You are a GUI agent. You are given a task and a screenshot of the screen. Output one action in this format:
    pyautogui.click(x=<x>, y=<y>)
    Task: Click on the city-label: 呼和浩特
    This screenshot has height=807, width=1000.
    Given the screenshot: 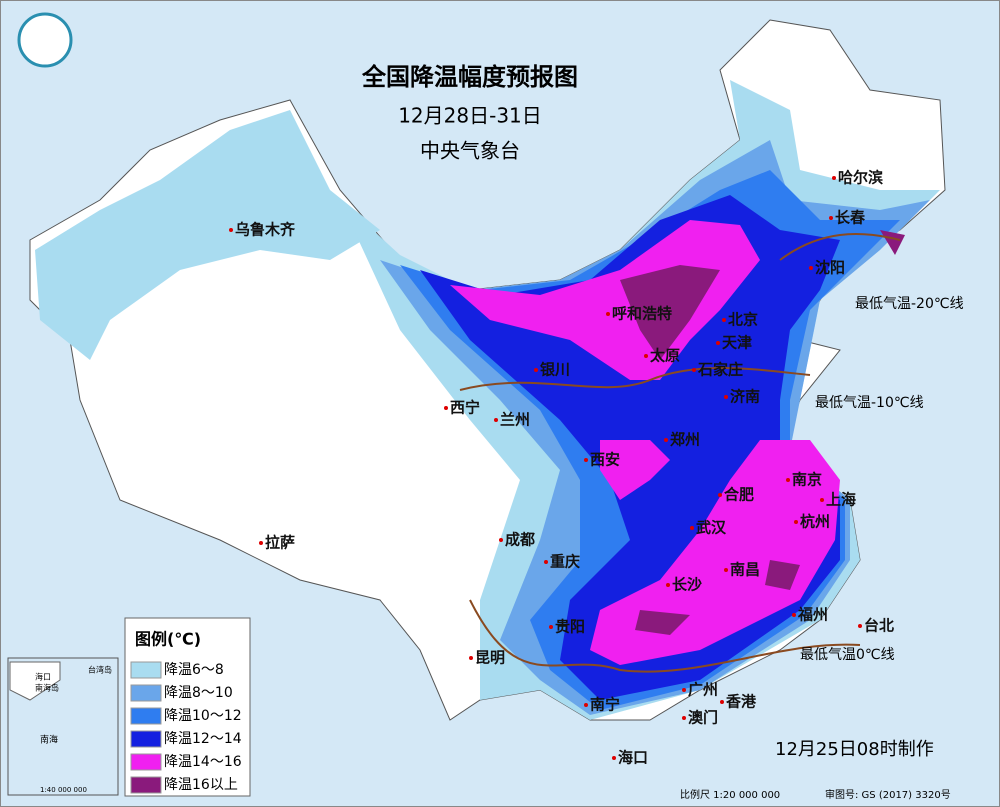 What is the action you would take?
    pyautogui.click(x=642, y=314)
    